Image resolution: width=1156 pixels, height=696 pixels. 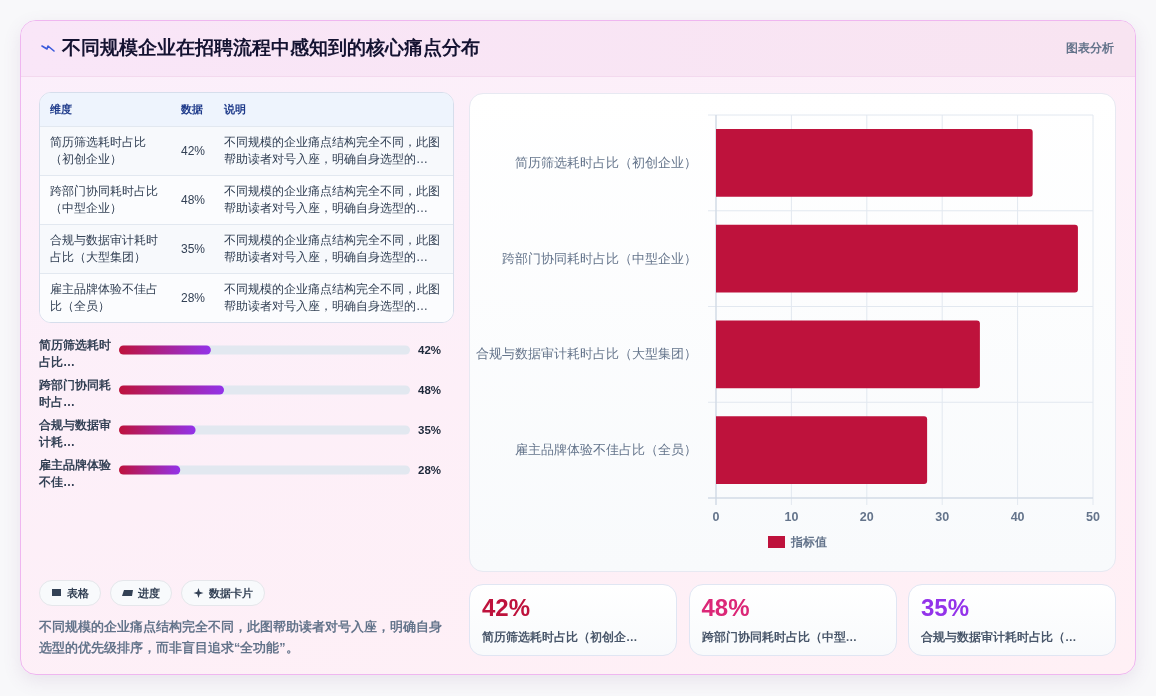 I want to click on x-tick-label: 30, so click(x=942, y=517).